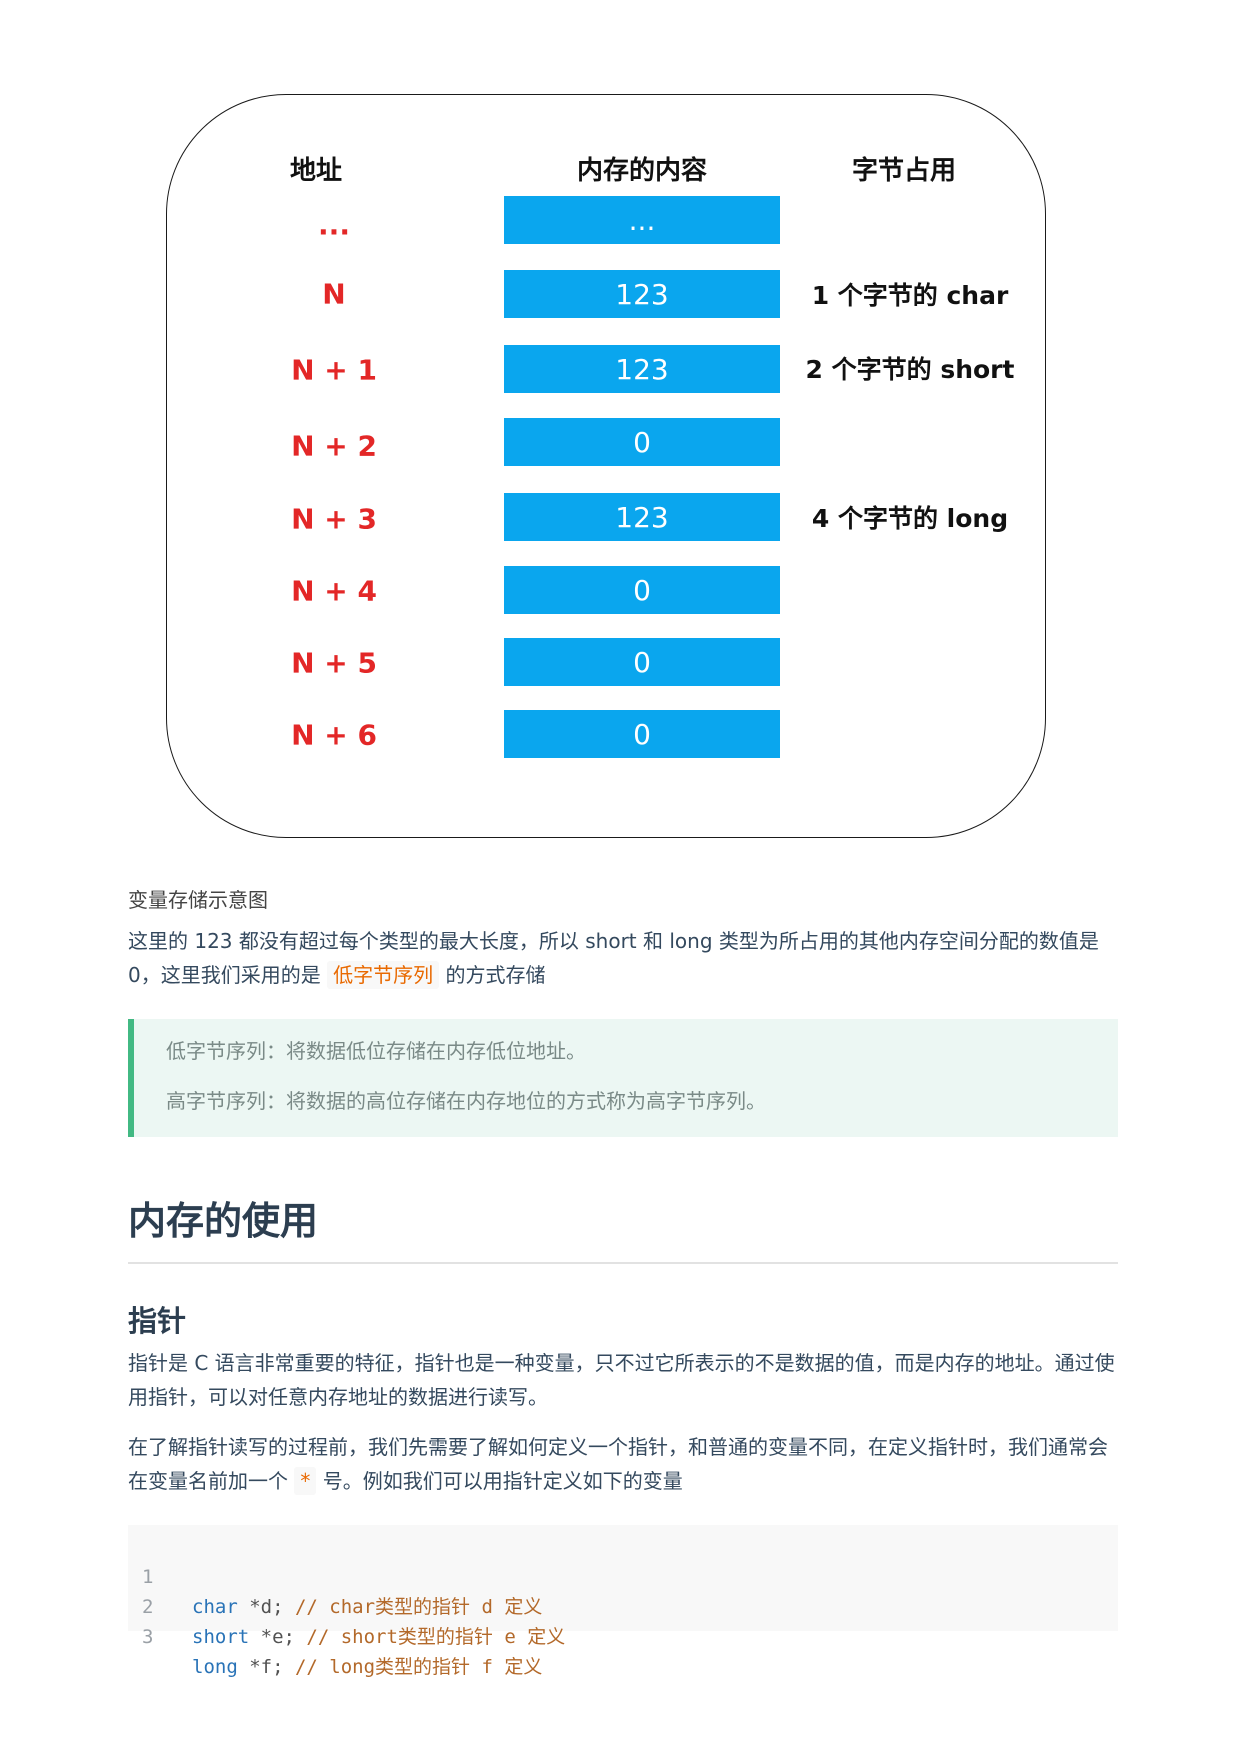 The image size is (1240, 1754). What do you see at coordinates (334, 735) in the screenshot?
I see `address-n-plus-6: N + 6` at bounding box center [334, 735].